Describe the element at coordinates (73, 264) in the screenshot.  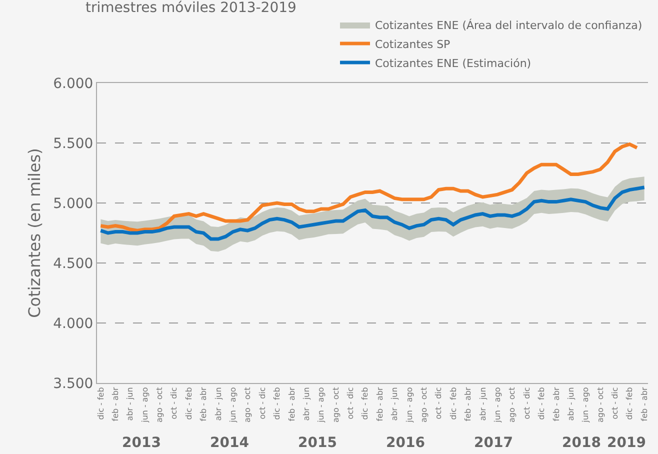
I see `y-tick-label: 4.500` at that location.